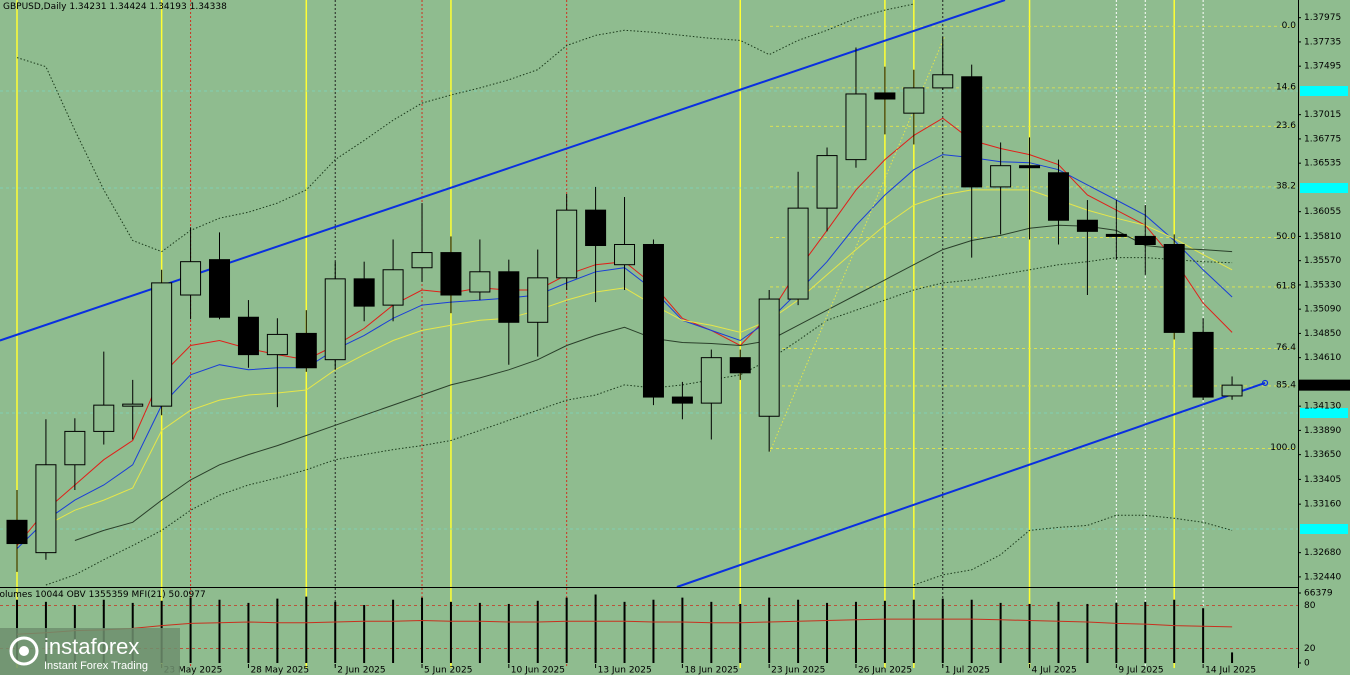 This screenshot has width=1350, height=675. Describe the element at coordinates (109, 595) in the screenshot. I see `obv-value: 1355359` at that location.